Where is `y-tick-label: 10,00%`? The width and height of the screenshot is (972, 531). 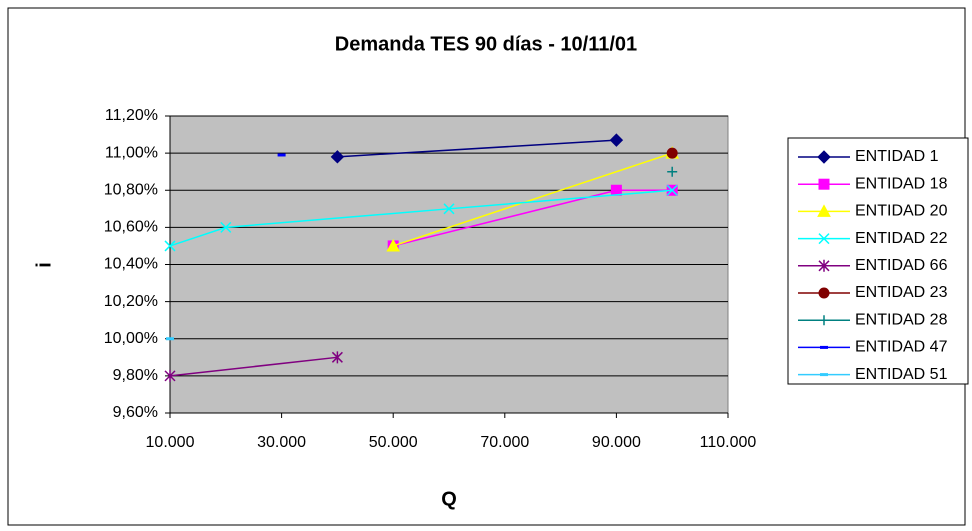
y-tick-label: 10,00% is located at coordinates (131, 338).